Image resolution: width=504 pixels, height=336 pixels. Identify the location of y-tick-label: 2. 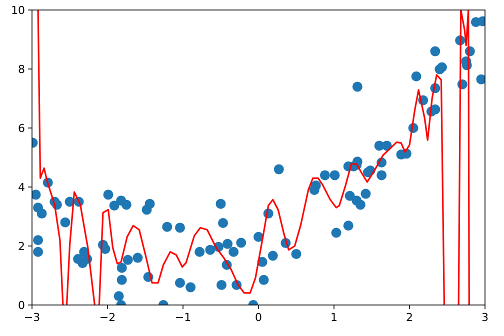
(21, 246).